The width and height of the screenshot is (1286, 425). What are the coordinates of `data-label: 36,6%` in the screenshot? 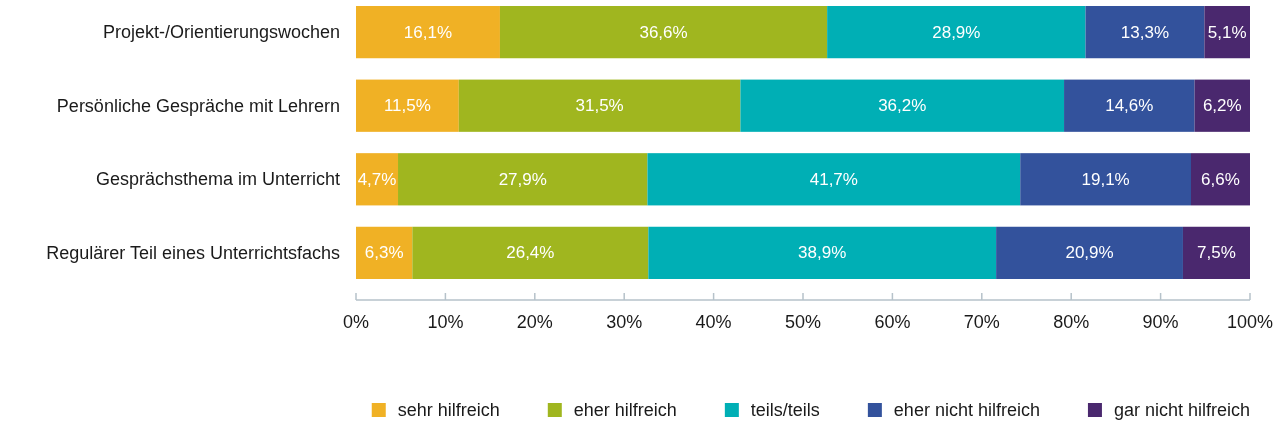 It's located at (663, 32).